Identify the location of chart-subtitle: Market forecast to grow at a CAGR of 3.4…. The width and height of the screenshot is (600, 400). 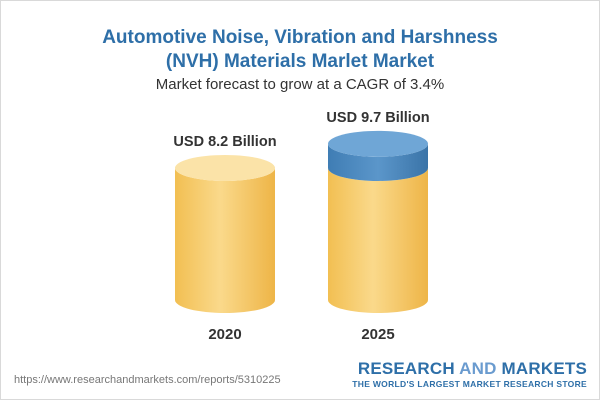
(300, 84).